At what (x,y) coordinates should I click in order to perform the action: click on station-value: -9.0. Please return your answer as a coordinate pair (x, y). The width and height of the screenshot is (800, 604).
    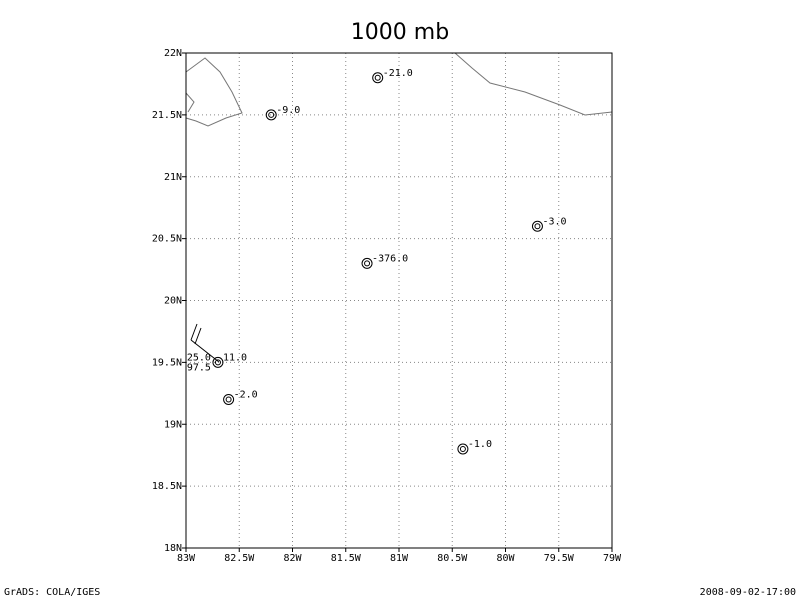
    Looking at the image, I should click on (288, 110).